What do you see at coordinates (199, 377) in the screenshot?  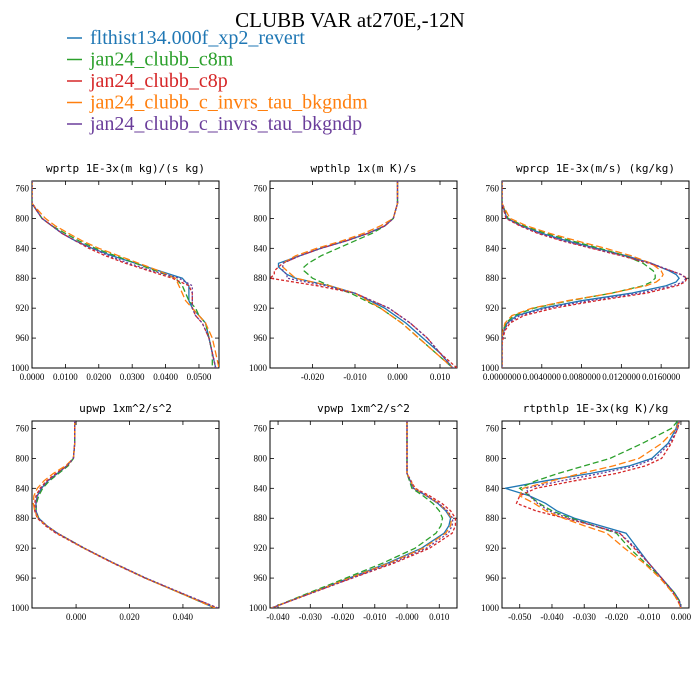 I see `x-tick-label: 0.0500` at bounding box center [199, 377].